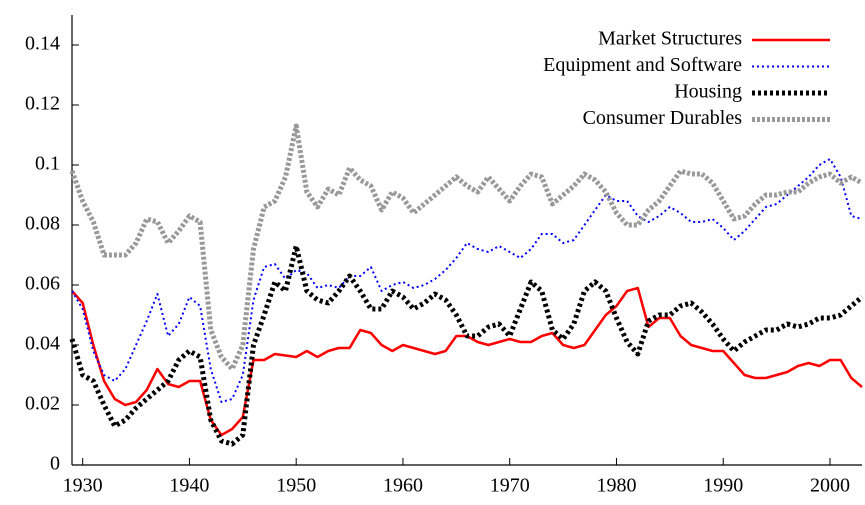  What do you see at coordinates (42, 344) in the screenshot?
I see `y-tick-label: 0.04` at bounding box center [42, 344].